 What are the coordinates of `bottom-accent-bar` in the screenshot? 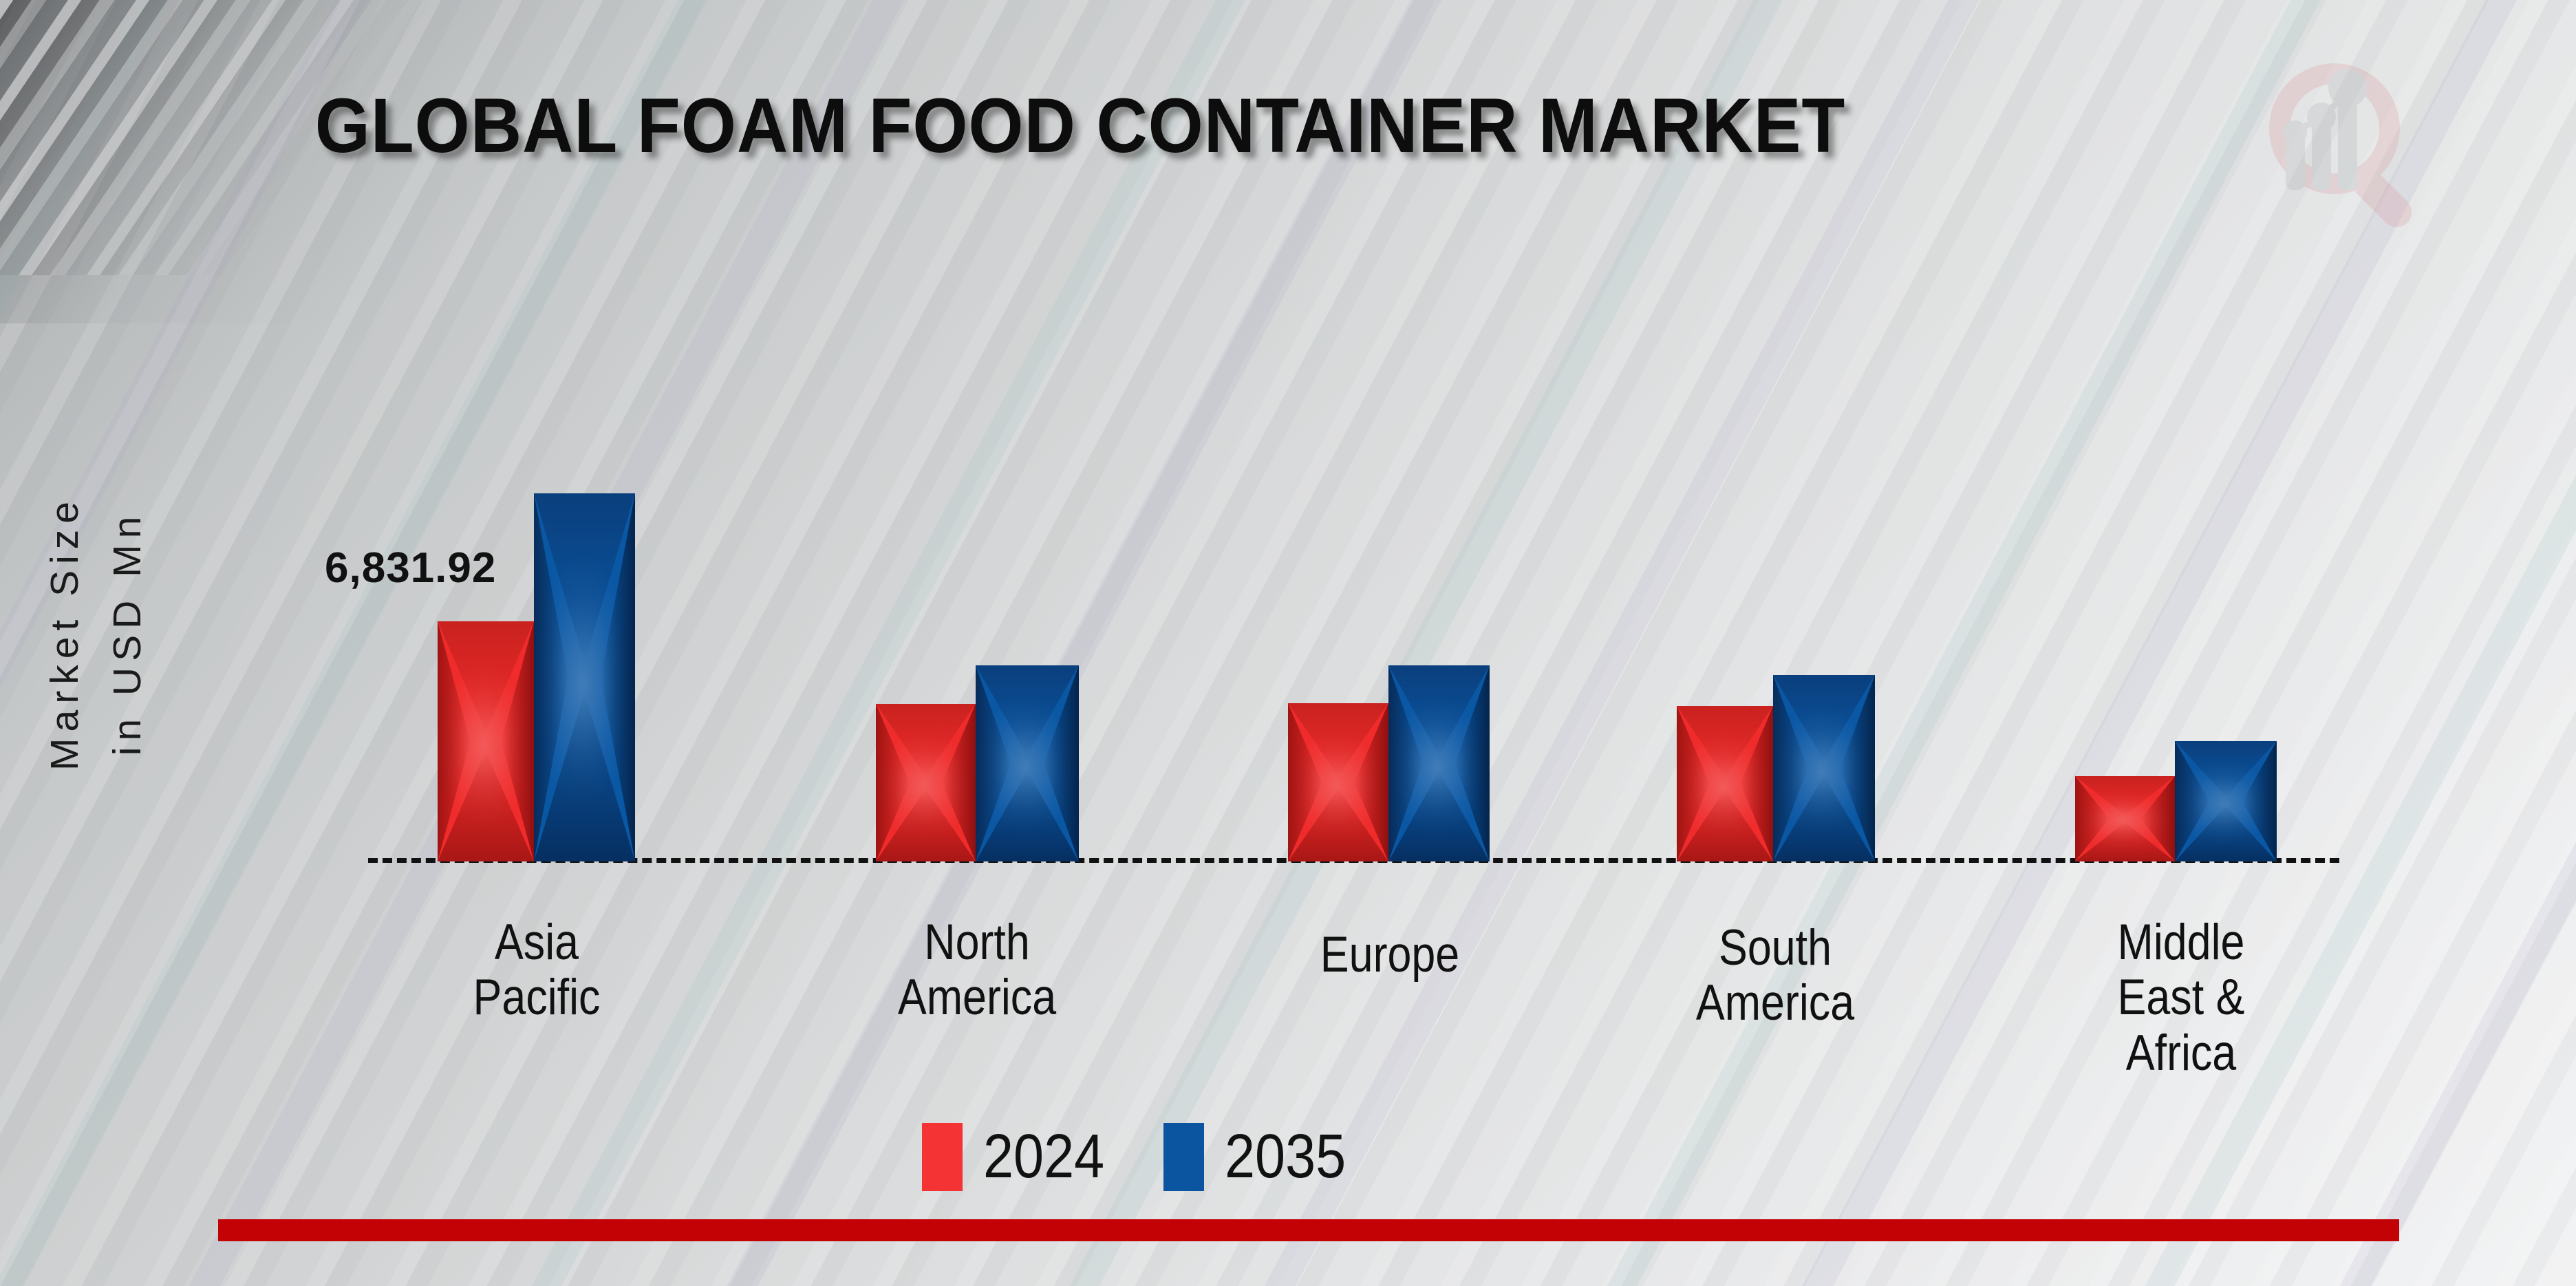 It's located at (1309, 1230).